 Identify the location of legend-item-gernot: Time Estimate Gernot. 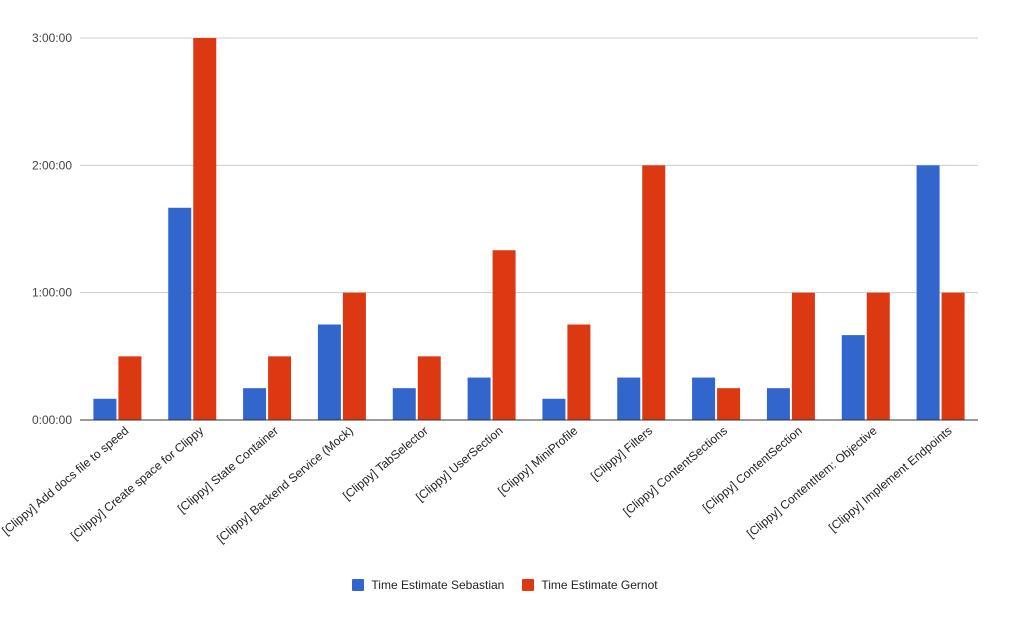
(590, 585).